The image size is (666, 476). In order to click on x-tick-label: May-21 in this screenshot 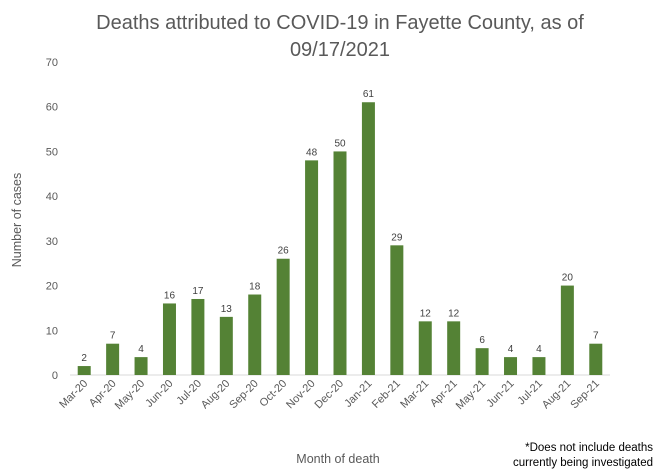, I will do `click(471, 395)`.